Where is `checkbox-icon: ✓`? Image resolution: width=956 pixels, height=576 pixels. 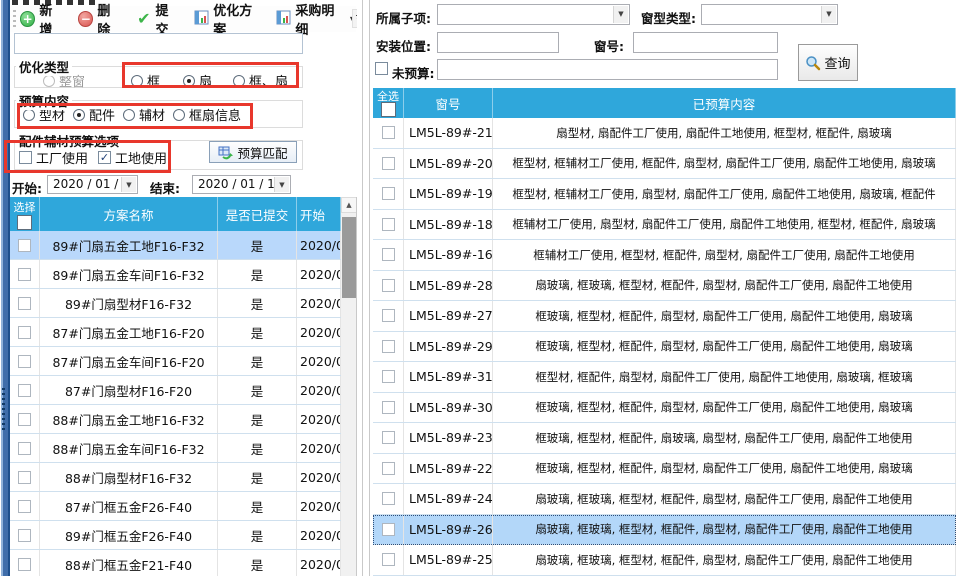
checkbox-icon: ✓ is located at coordinates (104, 157).